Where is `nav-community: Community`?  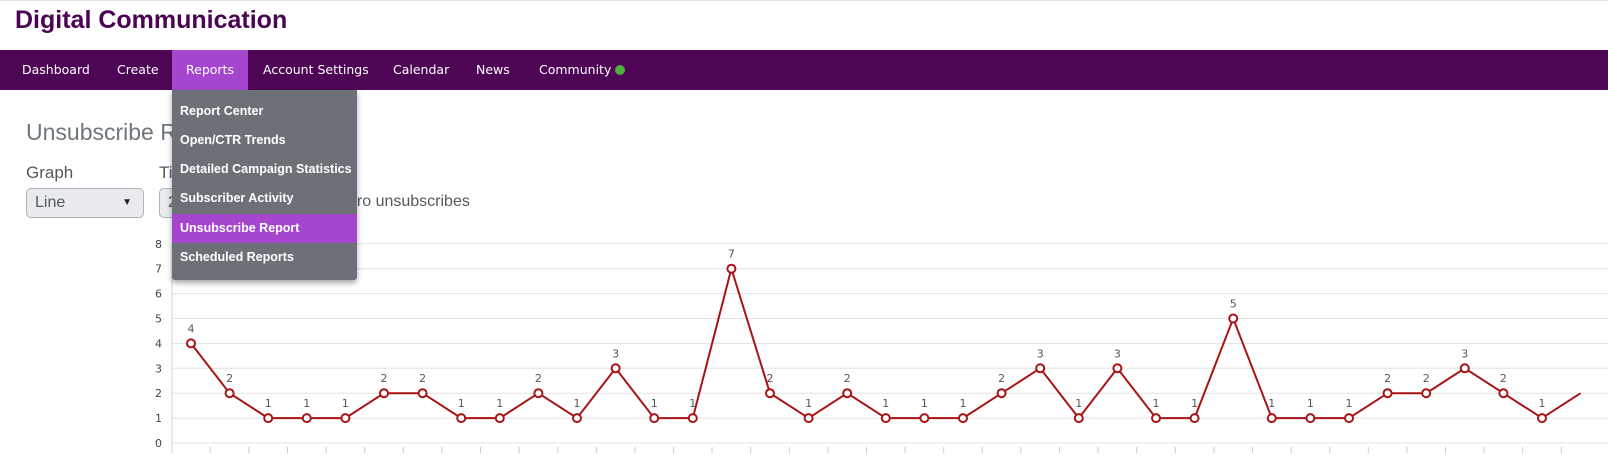 nav-community: Community is located at coordinates (582, 70).